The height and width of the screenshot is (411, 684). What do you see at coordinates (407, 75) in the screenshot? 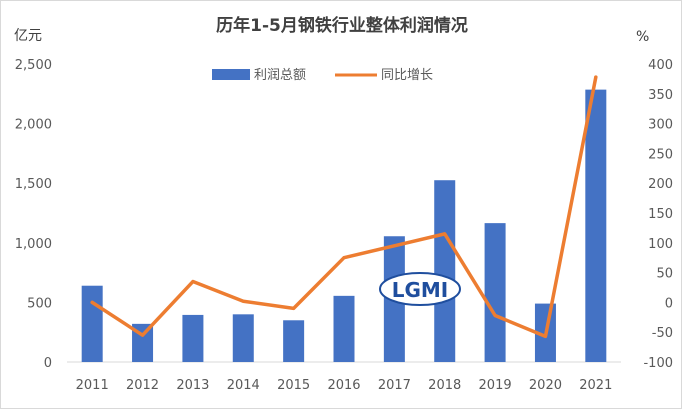
I see `legend-label-line: 同比增长` at bounding box center [407, 75].